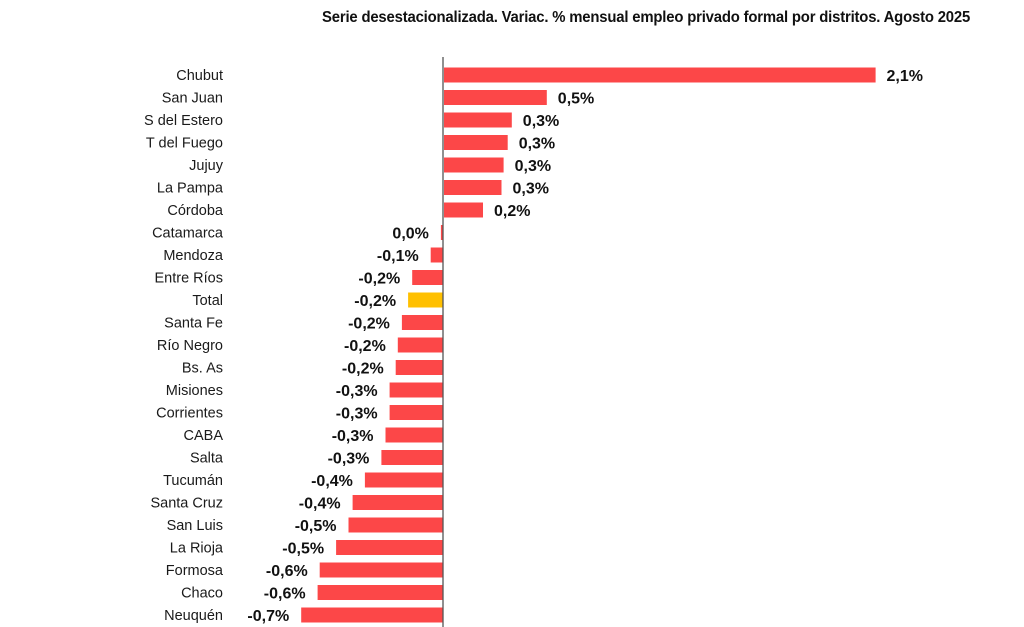 This screenshot has width=1024, height=627. What do you see at coordinates (398, 256) in the screenshot?
I see `value-label-mendoza: -0,1%` at bounding box center [398, 256].